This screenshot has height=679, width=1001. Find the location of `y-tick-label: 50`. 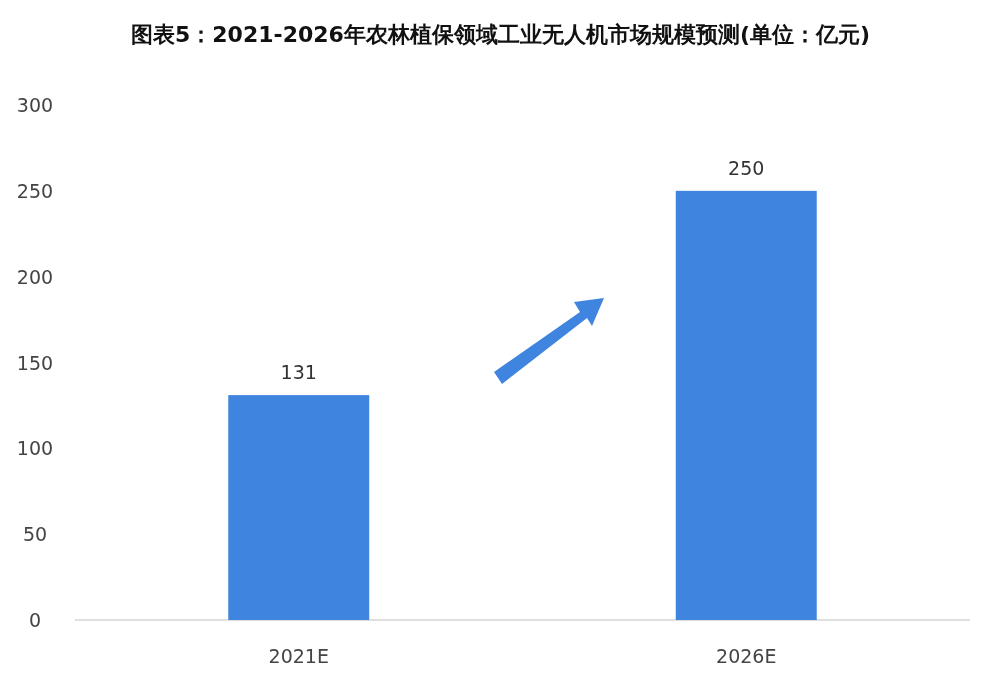

y-tick-label: 50 is located at coordinates (35, 534).